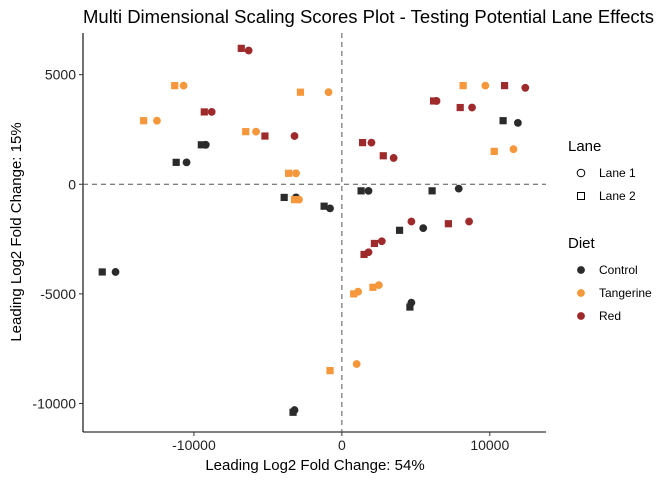 This screenshot has height=480, width=672. What do you see at coordinates (60, 75) in the screenshot?
I see `y-tick-label: 5000` at bounding box center [60, 75].